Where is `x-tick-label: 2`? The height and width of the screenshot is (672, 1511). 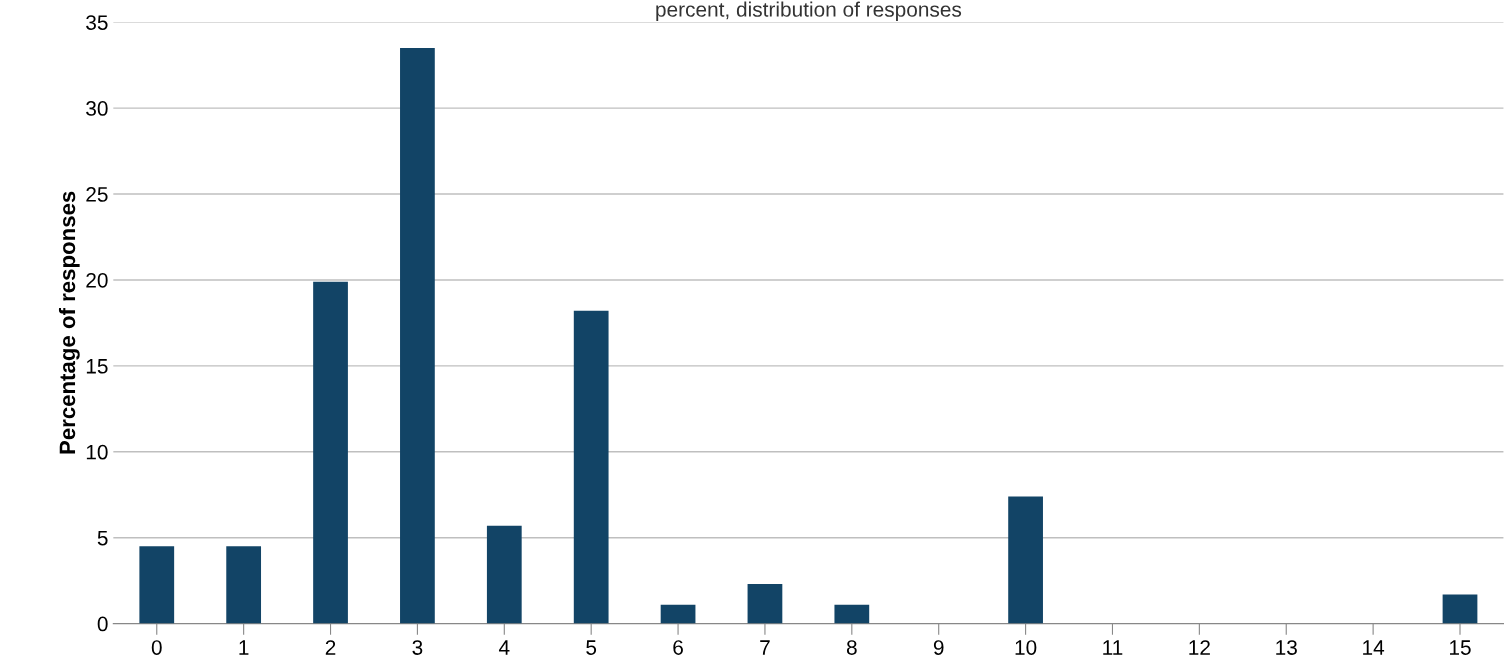
x-tick-label: 2 is located at coordinates (330, 647).